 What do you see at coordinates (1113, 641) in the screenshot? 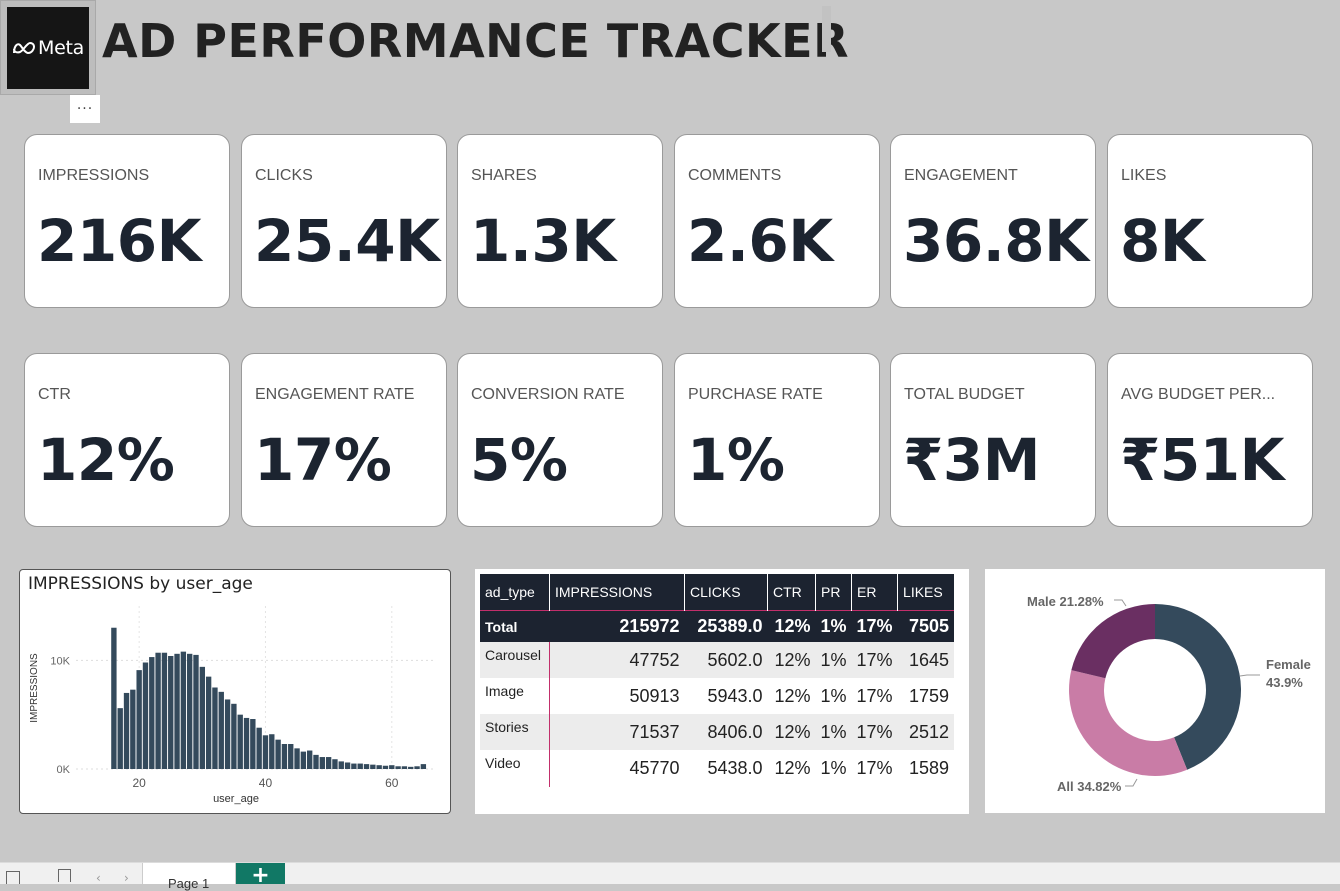
I see `donut-slice-male` at bounding box center [1113, 641].